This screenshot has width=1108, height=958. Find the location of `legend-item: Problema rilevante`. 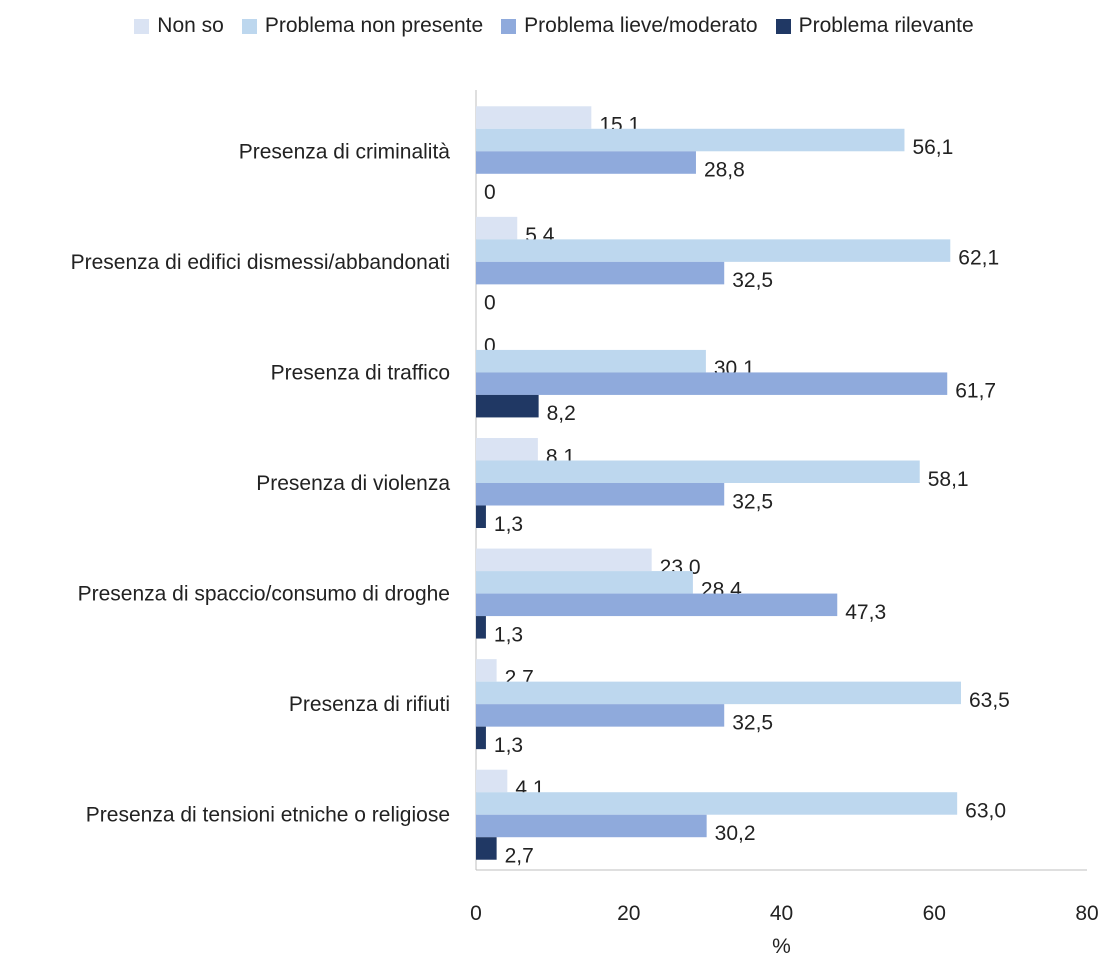

legend-item: Problema rilevante is located at coordinates (874, 26).